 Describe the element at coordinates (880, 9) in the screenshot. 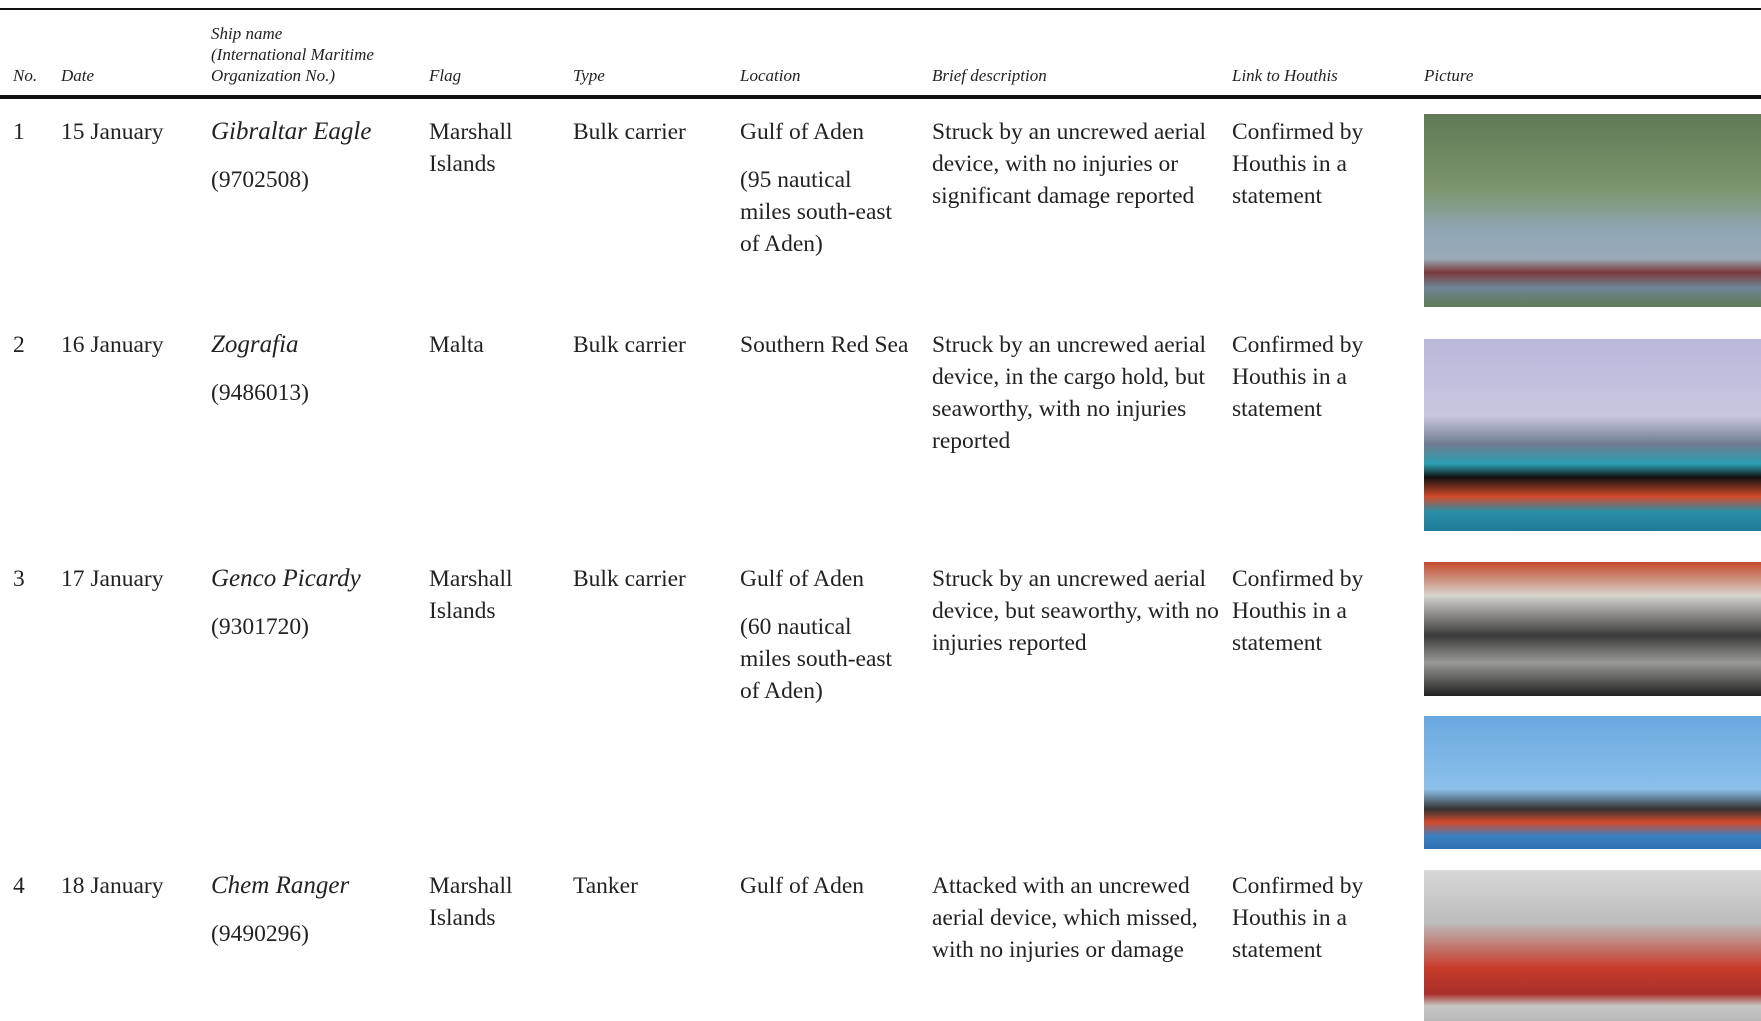

I see `top-rule` at that location.